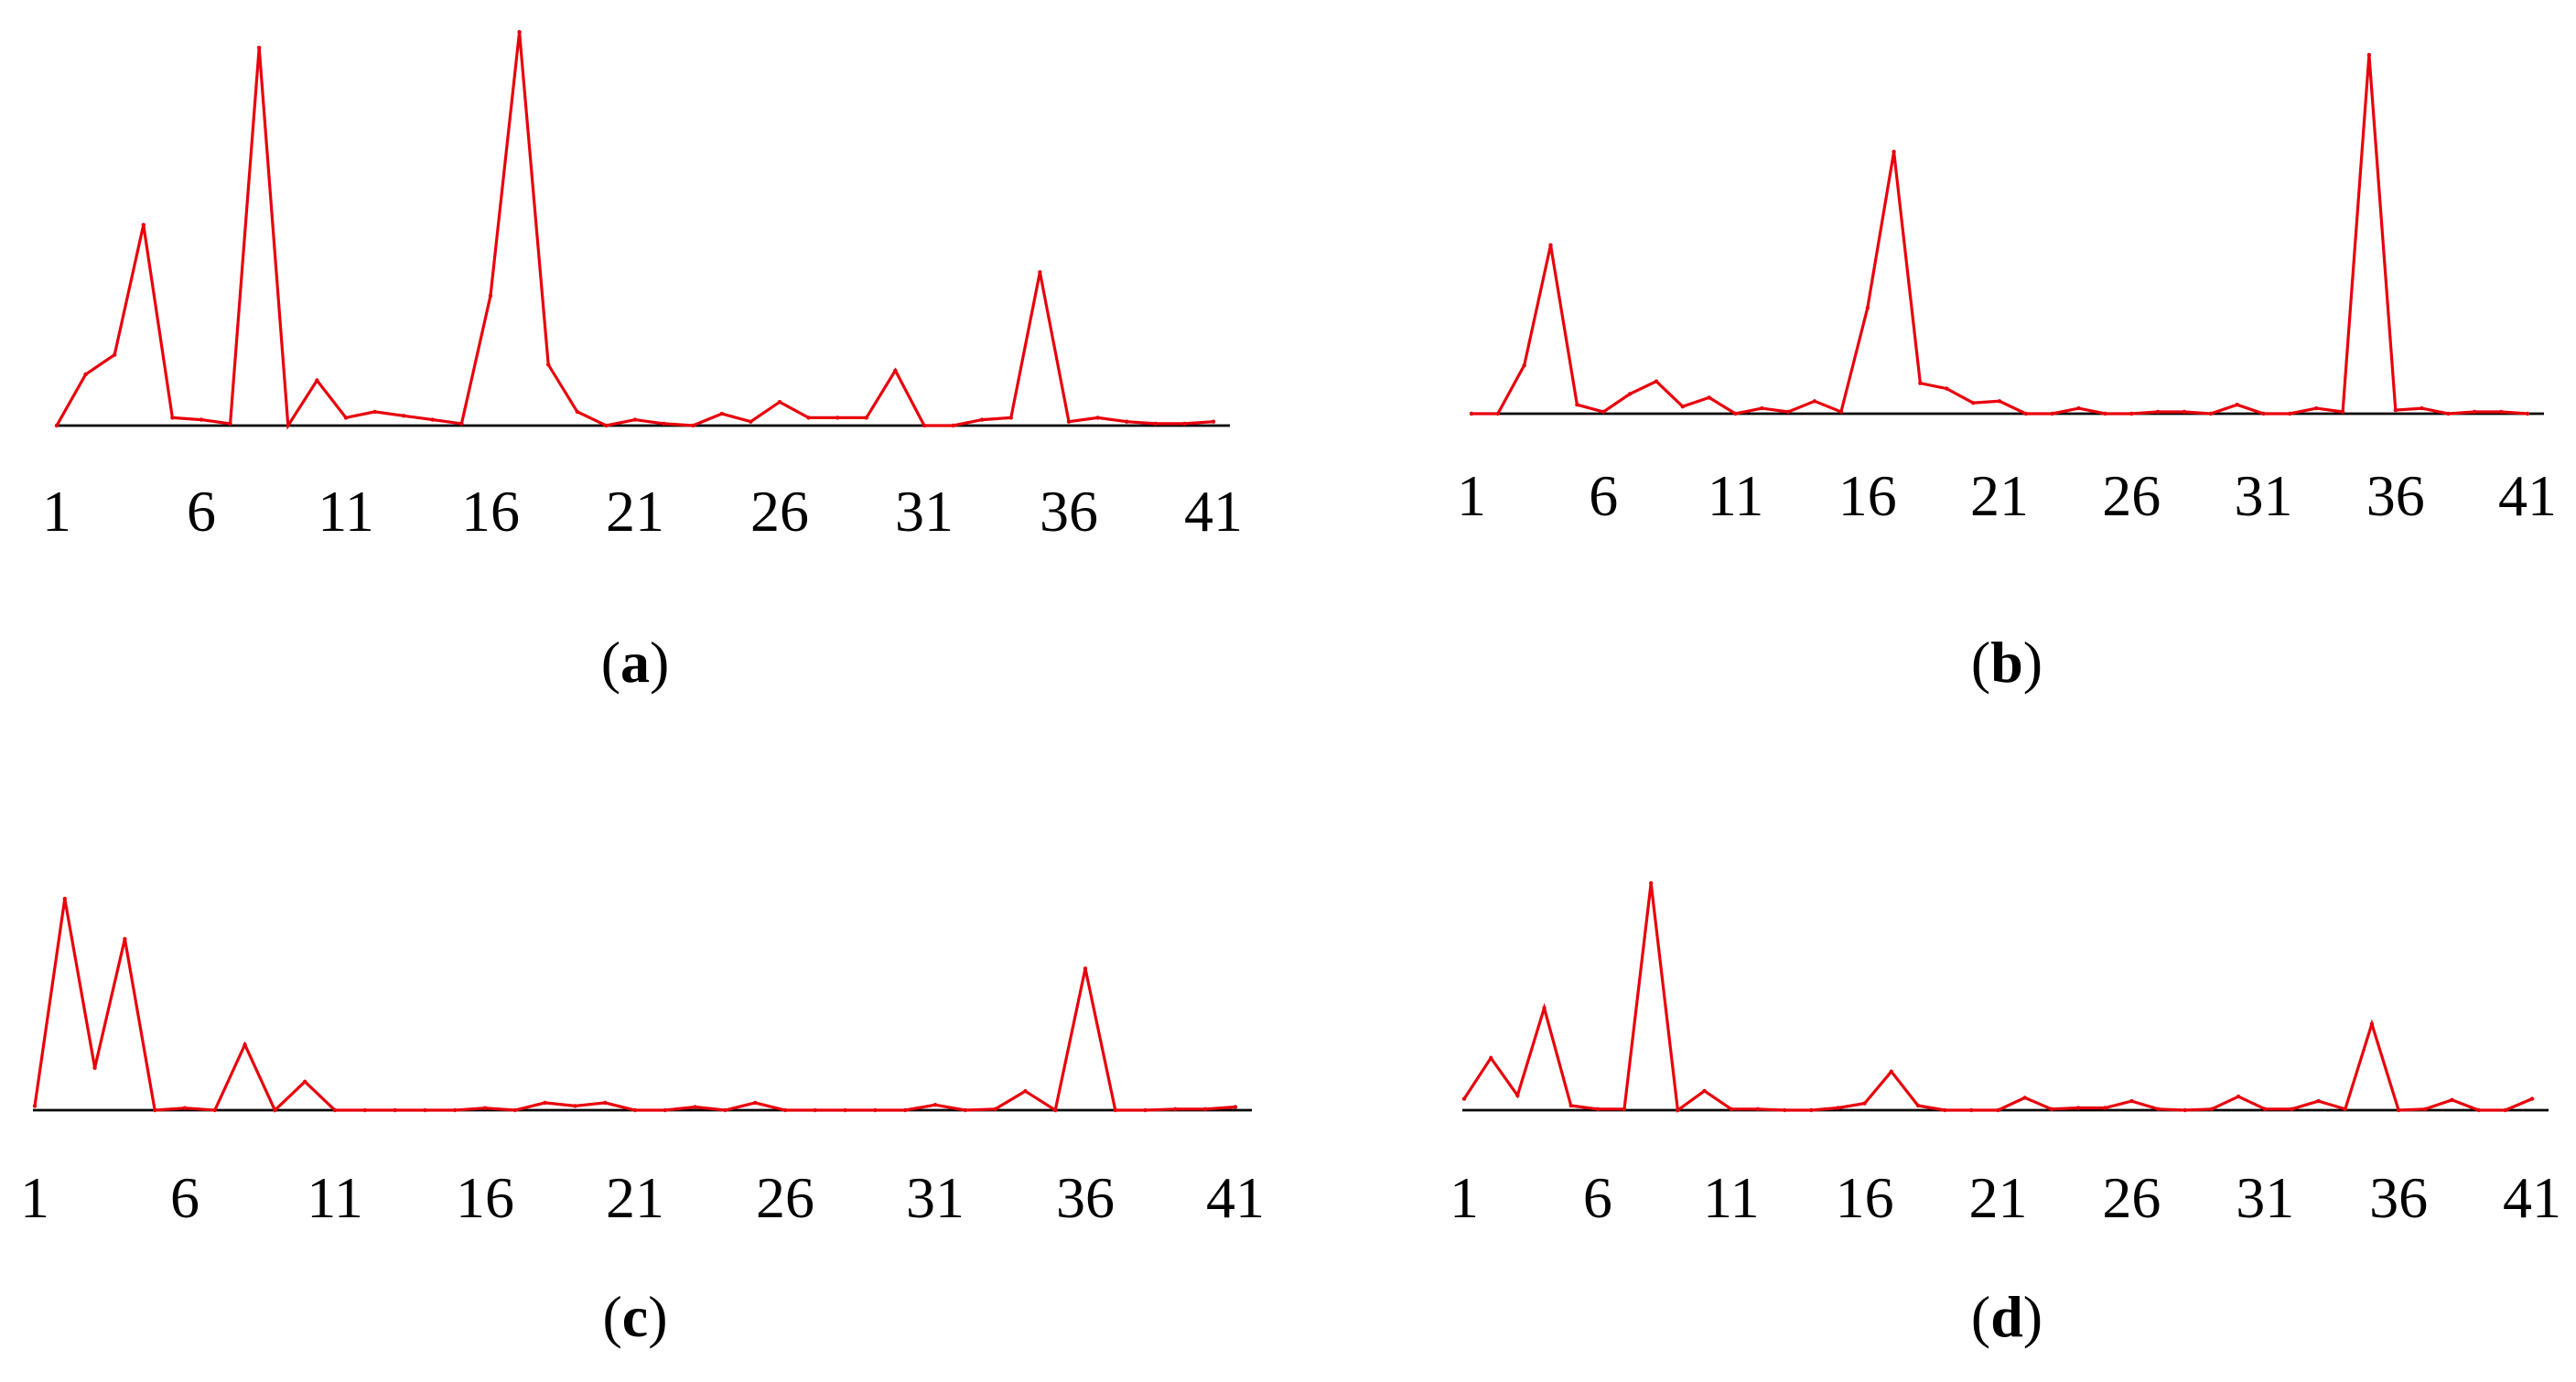 The width and height of the screenshot is (2576, 1382). I want to click on x-tick-label: 21, so click(1998, 1197).